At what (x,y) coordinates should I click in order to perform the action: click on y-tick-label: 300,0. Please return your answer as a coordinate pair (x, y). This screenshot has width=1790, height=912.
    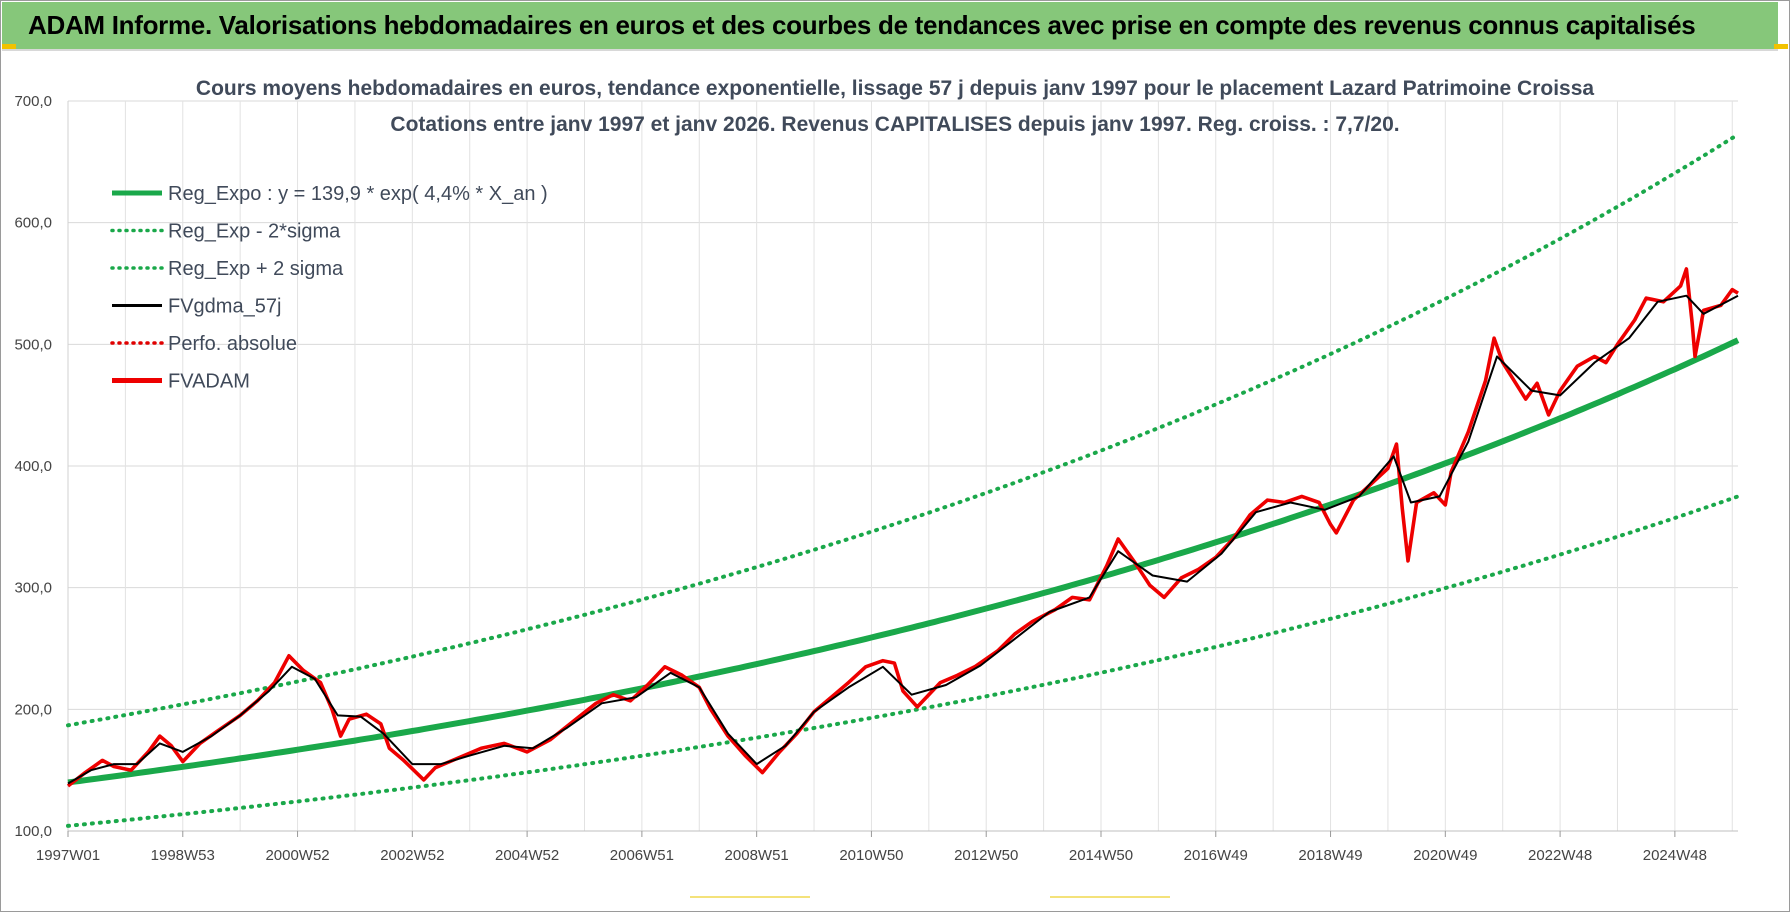
    Looking at the image, I should click on (33, 588).